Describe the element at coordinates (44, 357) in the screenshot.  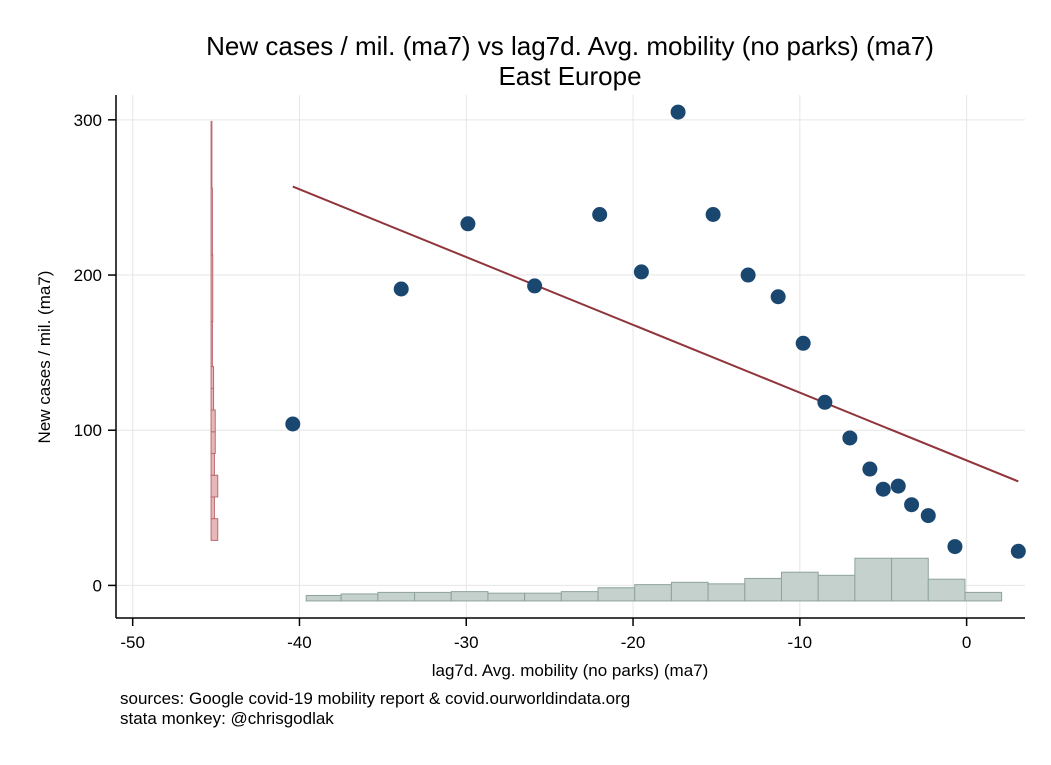
I see `y-axis-label: New cases / mil. (ma7)` at that location.